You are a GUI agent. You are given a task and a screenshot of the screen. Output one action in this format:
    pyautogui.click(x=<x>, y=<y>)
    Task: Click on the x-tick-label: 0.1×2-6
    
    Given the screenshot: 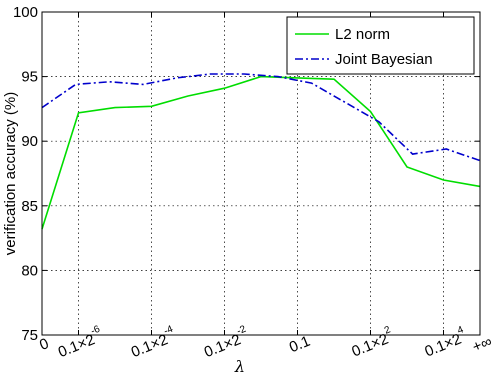 What is the action you would take?
    pyautogui.click(x=80, y=342)
    